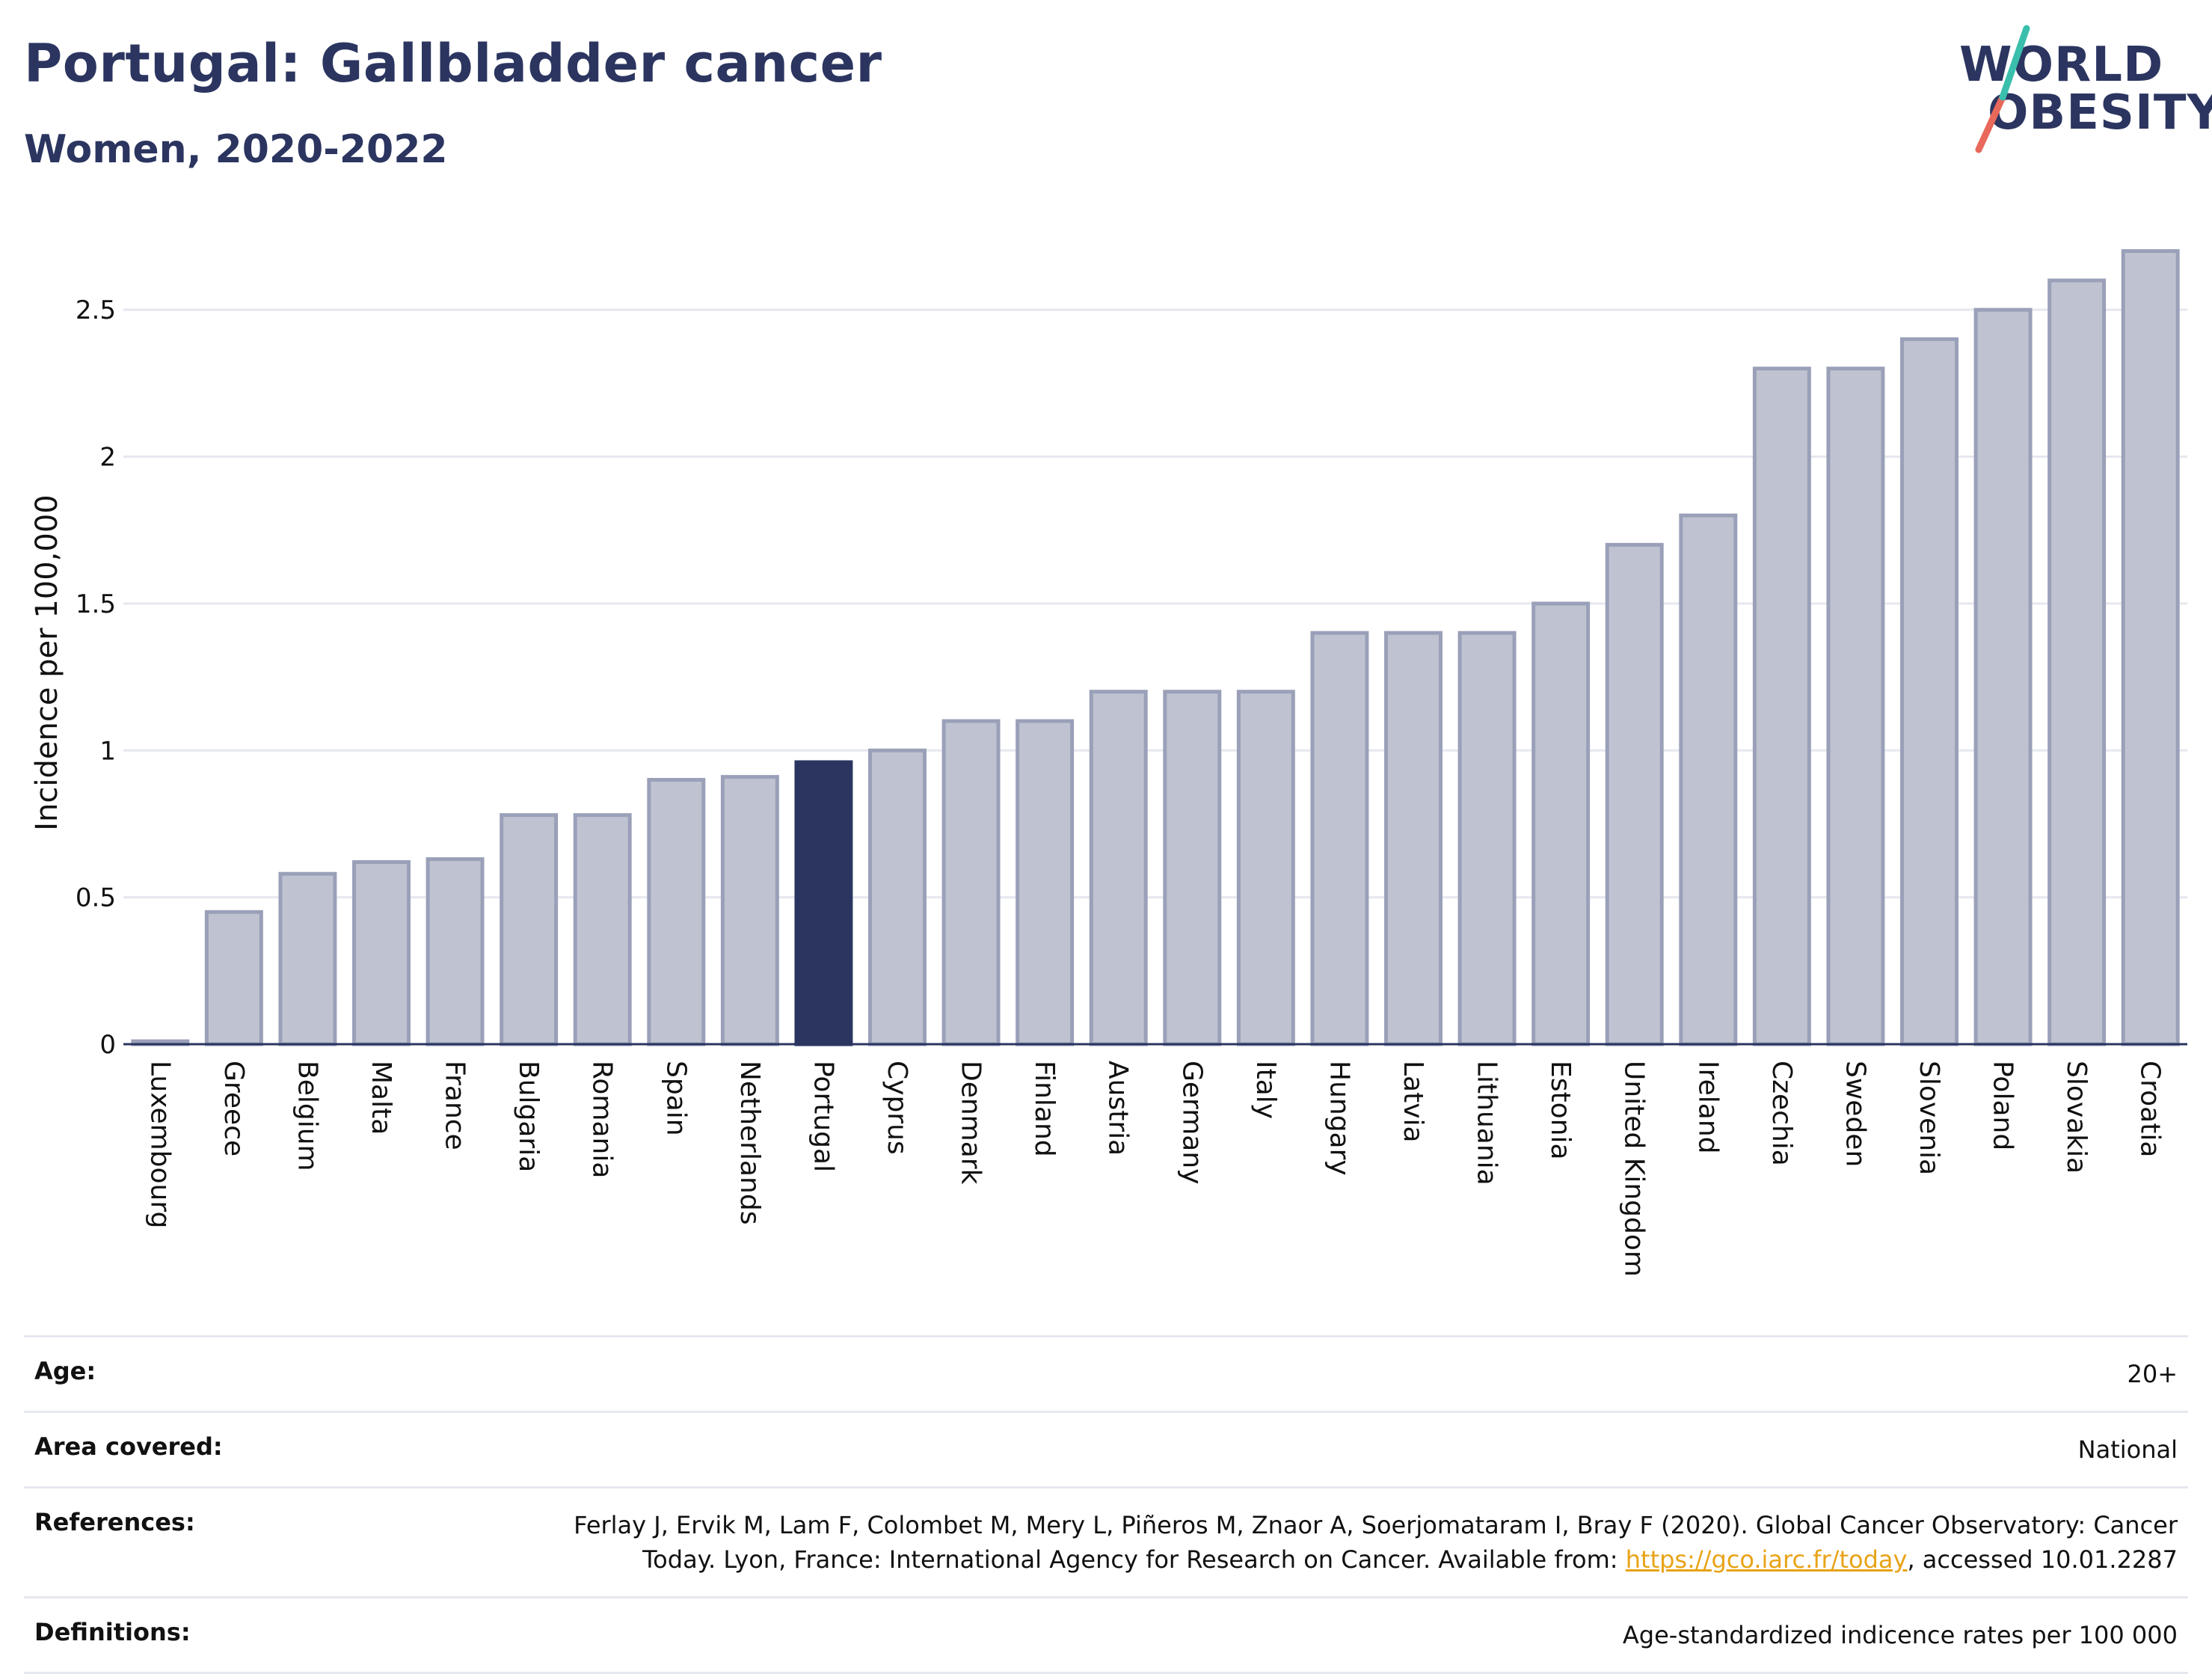 Image resolution: width=2212 pixels, height=1674 pixels. I want to click on logo-text-obesity: OBESITY, so click(2100, 113).